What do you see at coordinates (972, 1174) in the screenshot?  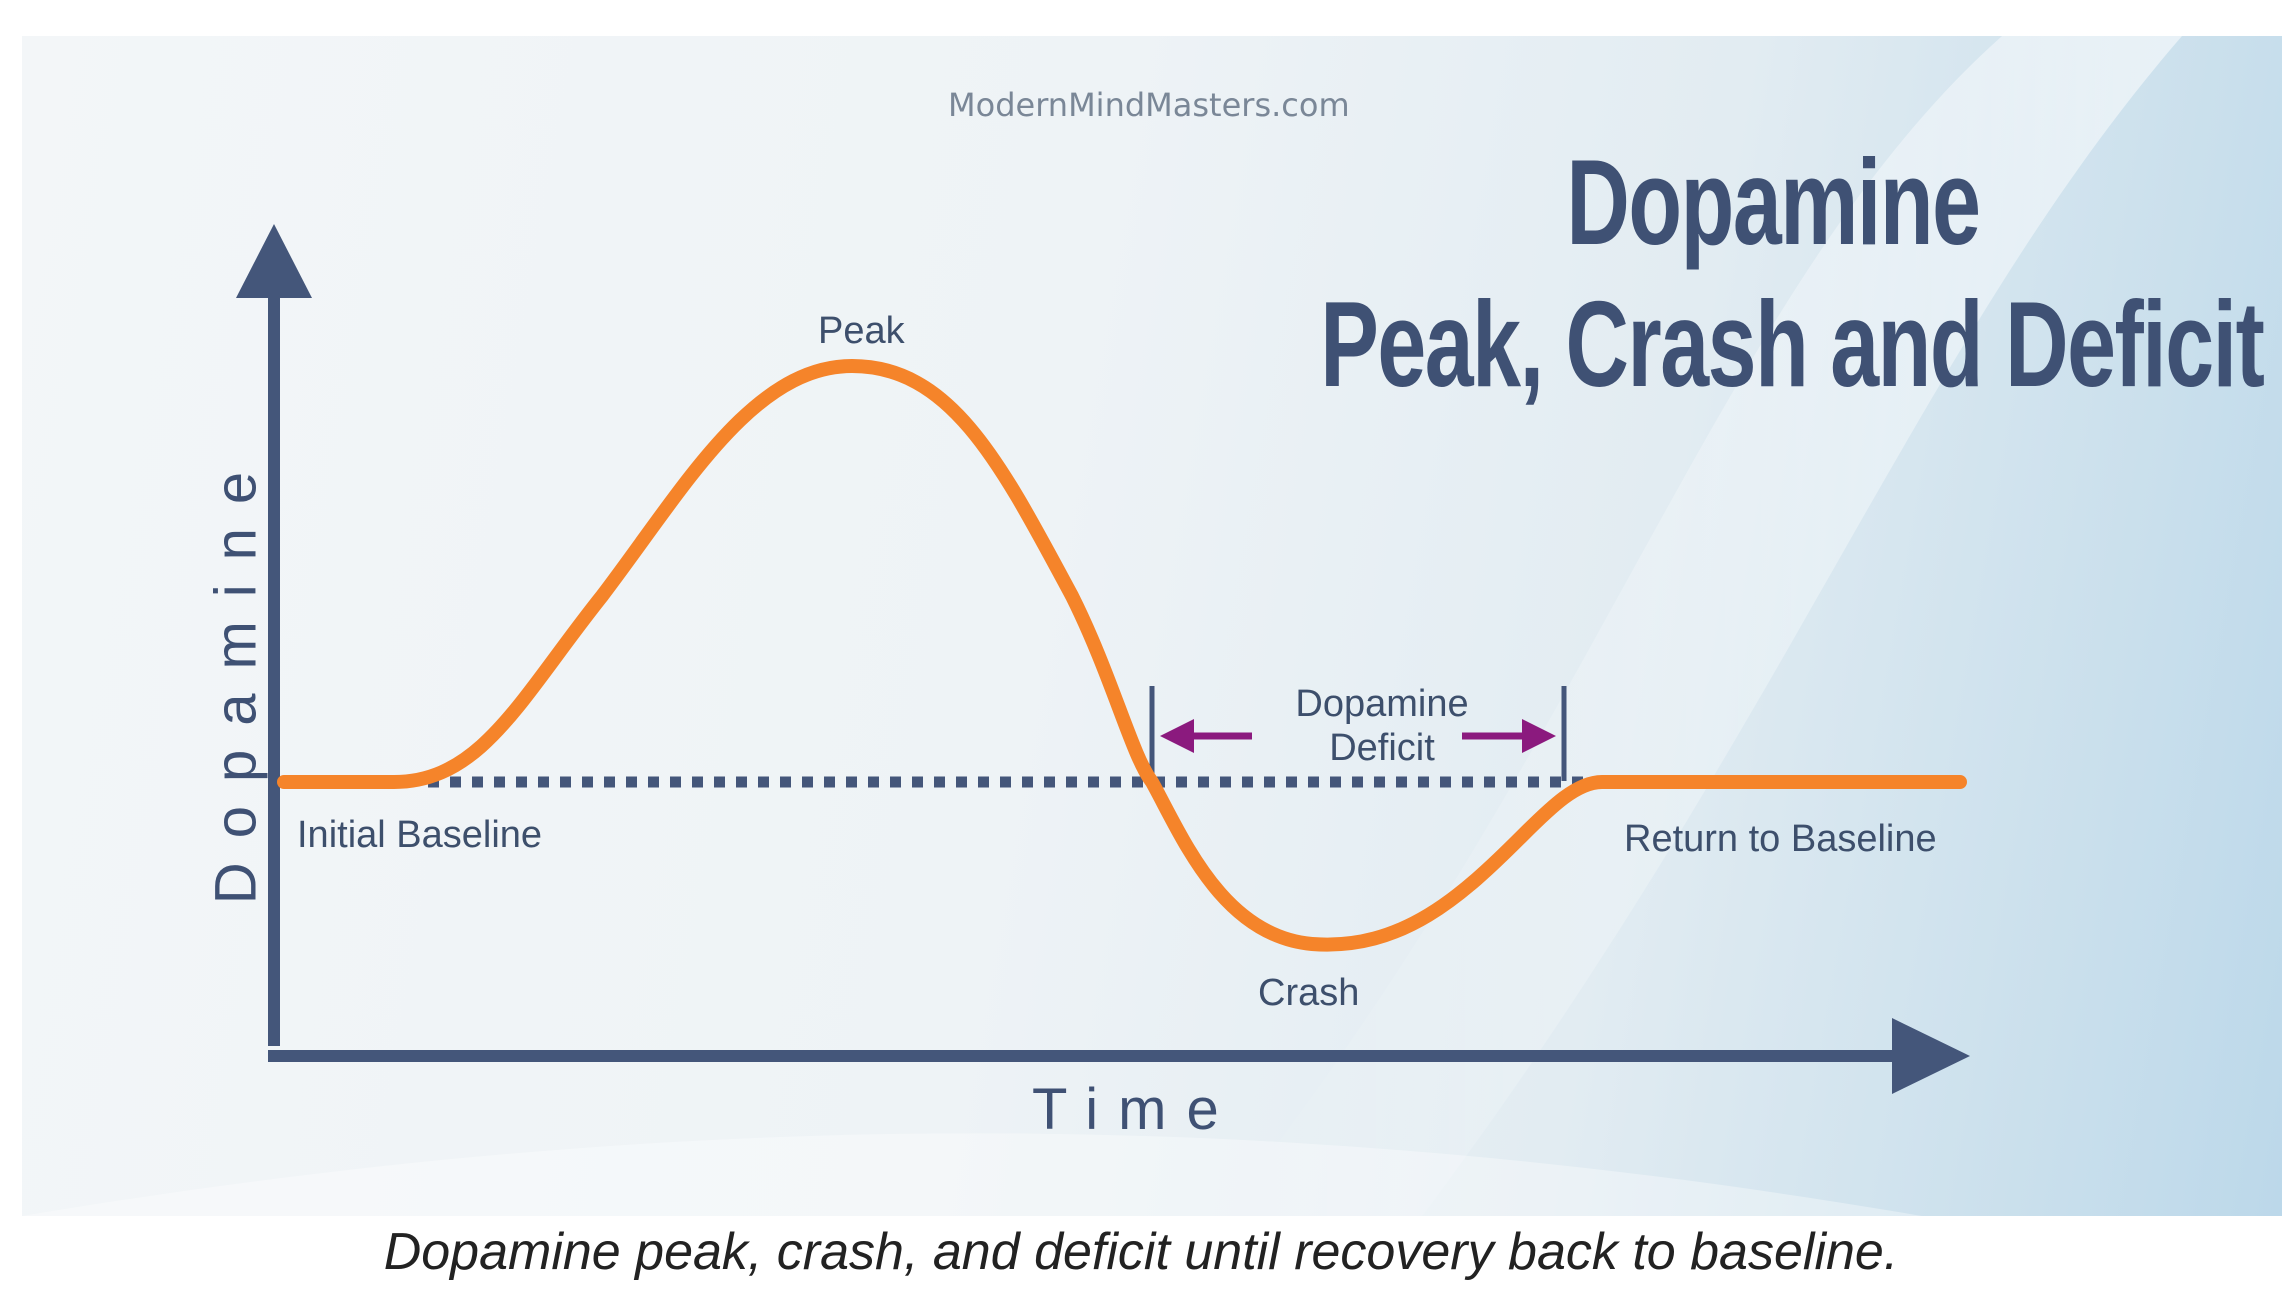 I see `background-swoosh-bottom` at bounding box center [972, 1174].